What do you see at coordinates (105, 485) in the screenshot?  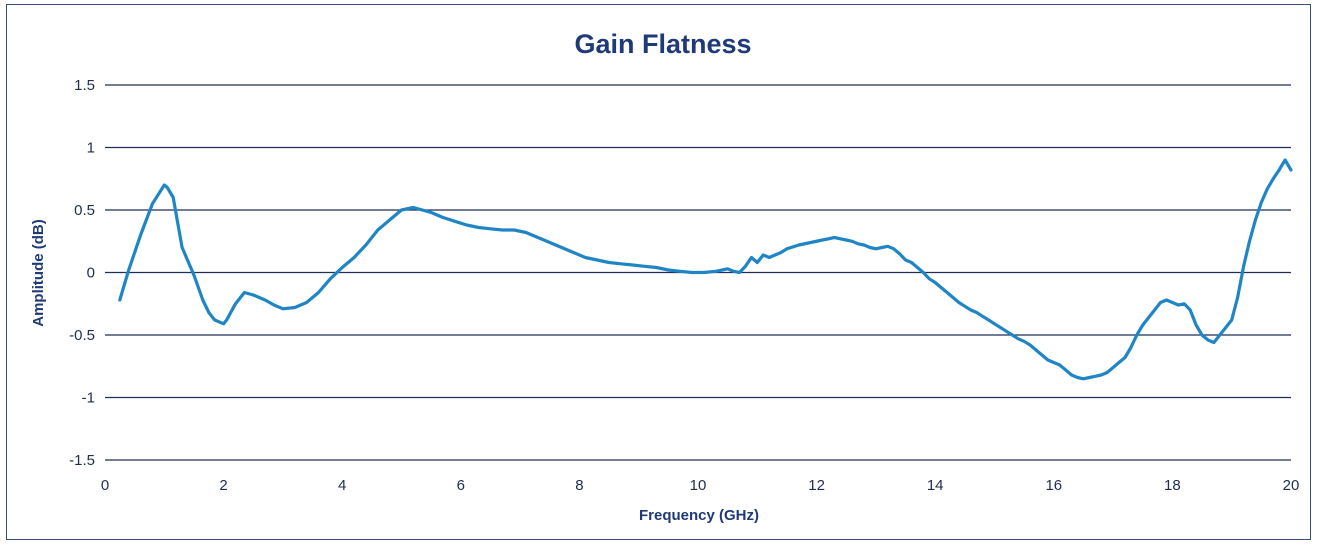 I see `x-tick-label: 0` at bounding box center [105, 485].